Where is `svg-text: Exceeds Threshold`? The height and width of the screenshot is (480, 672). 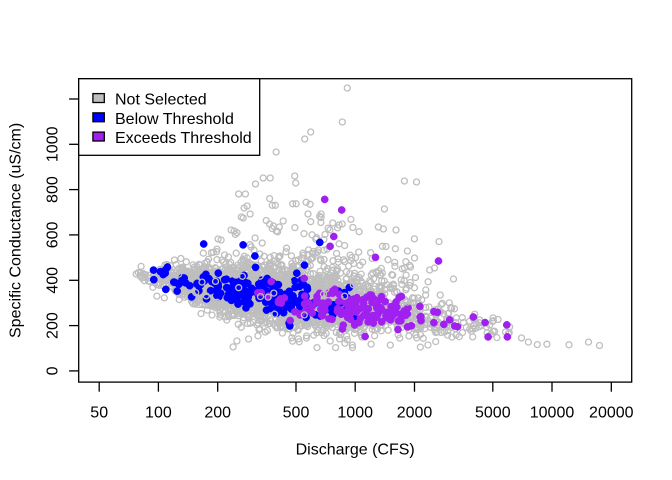 svg-text: Exceeds Threshold is located at coordinates (183, 138).